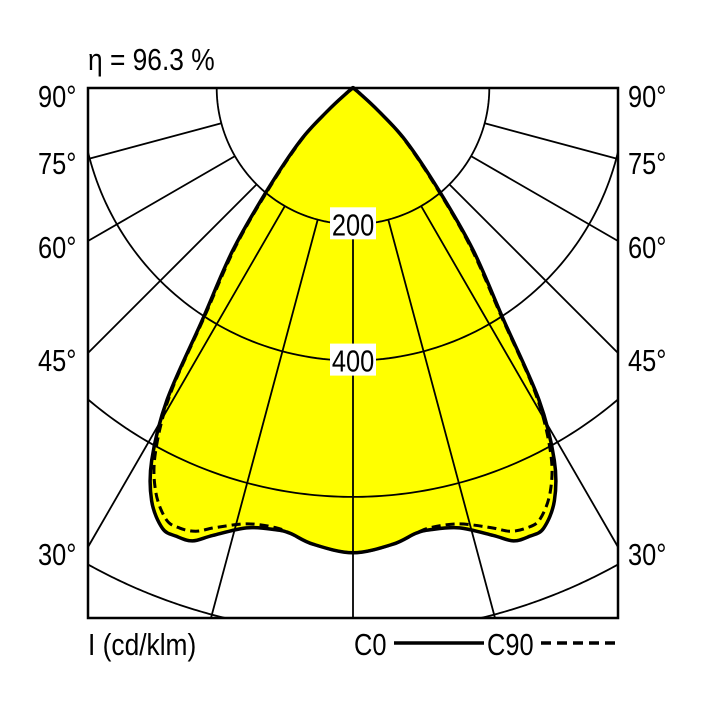 This screenshot has height=708, width=708. I want to click on angle-label-right-75: 75°, so click(647, 164).